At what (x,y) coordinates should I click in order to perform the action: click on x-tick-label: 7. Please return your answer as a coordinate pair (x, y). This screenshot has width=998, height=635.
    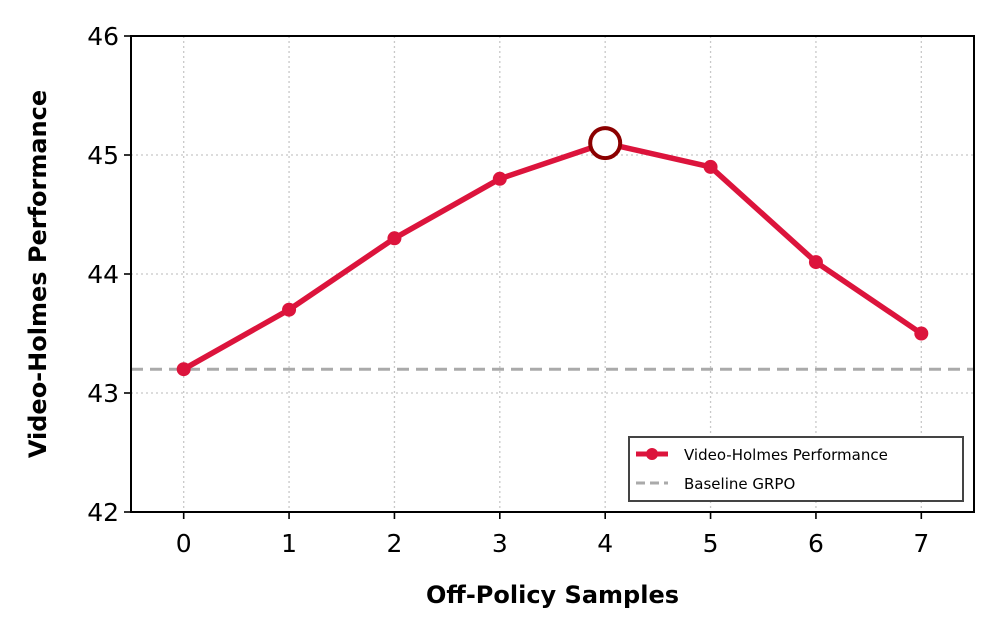
    Looking at the image, I should click on (921, 543).